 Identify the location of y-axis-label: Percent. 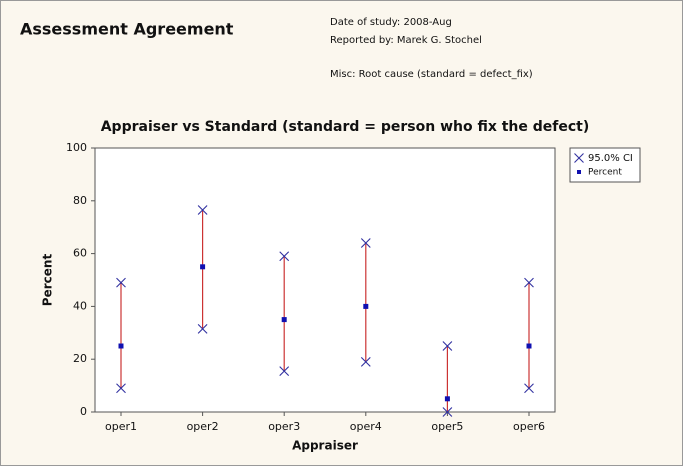
(48, 280).